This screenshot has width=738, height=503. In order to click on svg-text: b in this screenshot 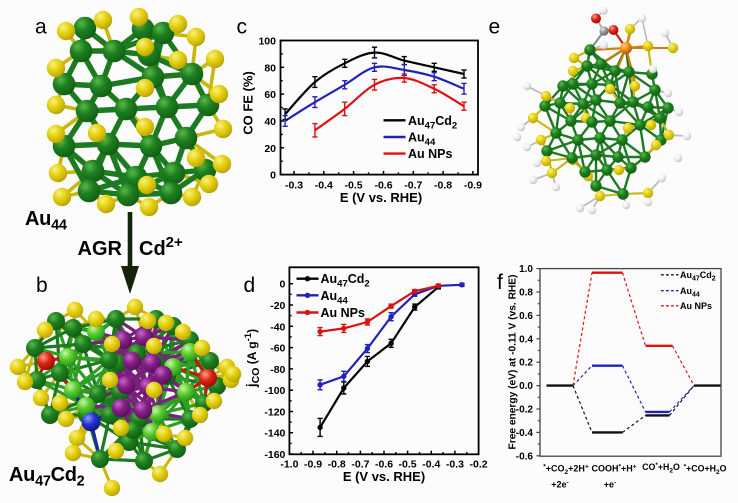, I will do `click(42, 285)`.